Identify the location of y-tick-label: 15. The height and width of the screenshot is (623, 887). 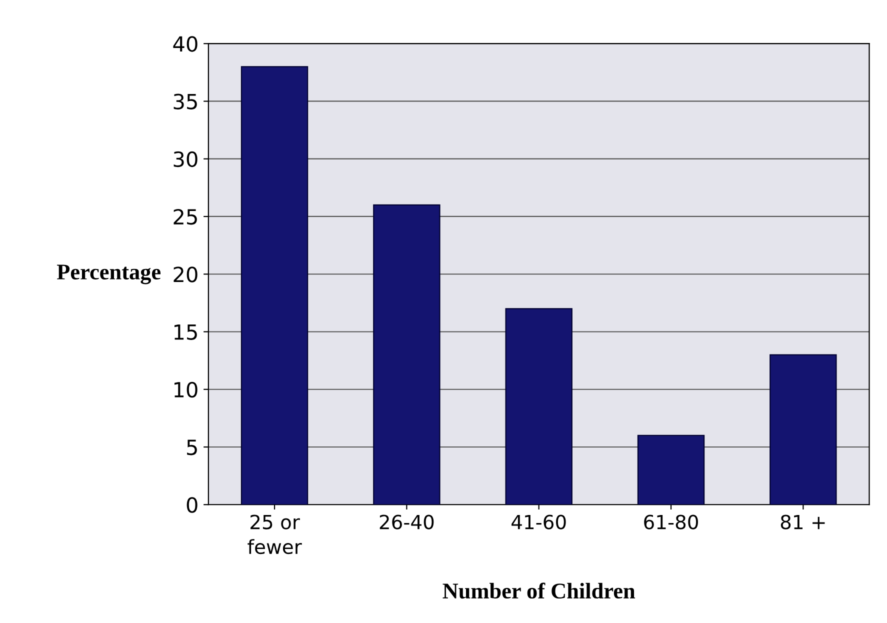
(185, 332).